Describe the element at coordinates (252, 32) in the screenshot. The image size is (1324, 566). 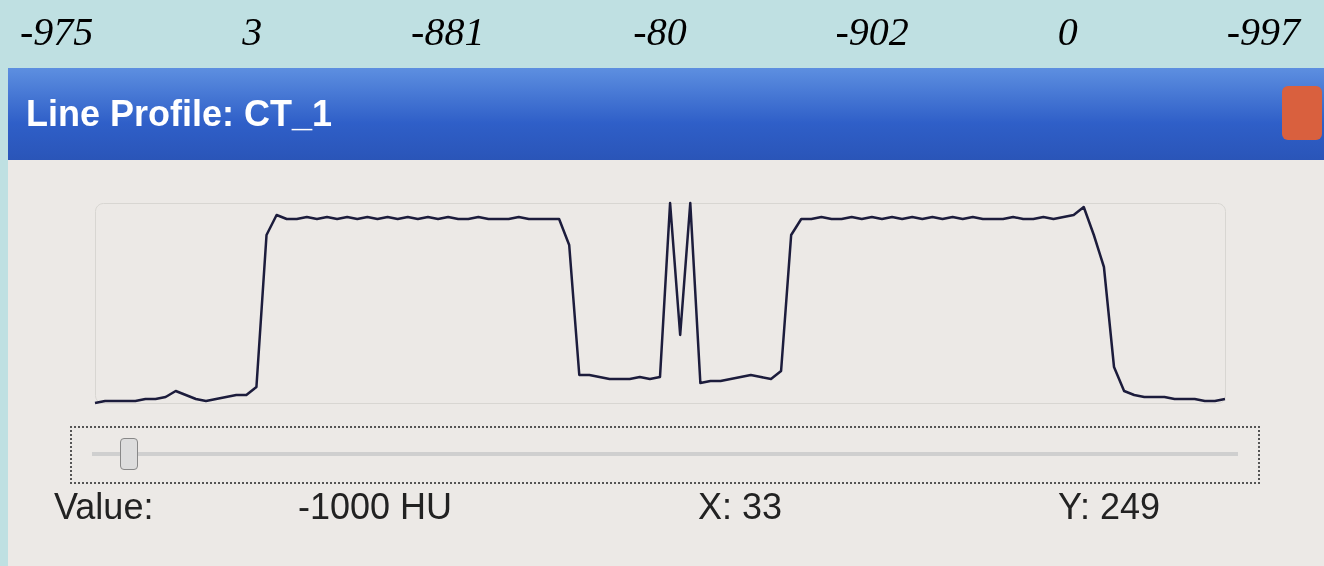
I see `text: 3` at that location.